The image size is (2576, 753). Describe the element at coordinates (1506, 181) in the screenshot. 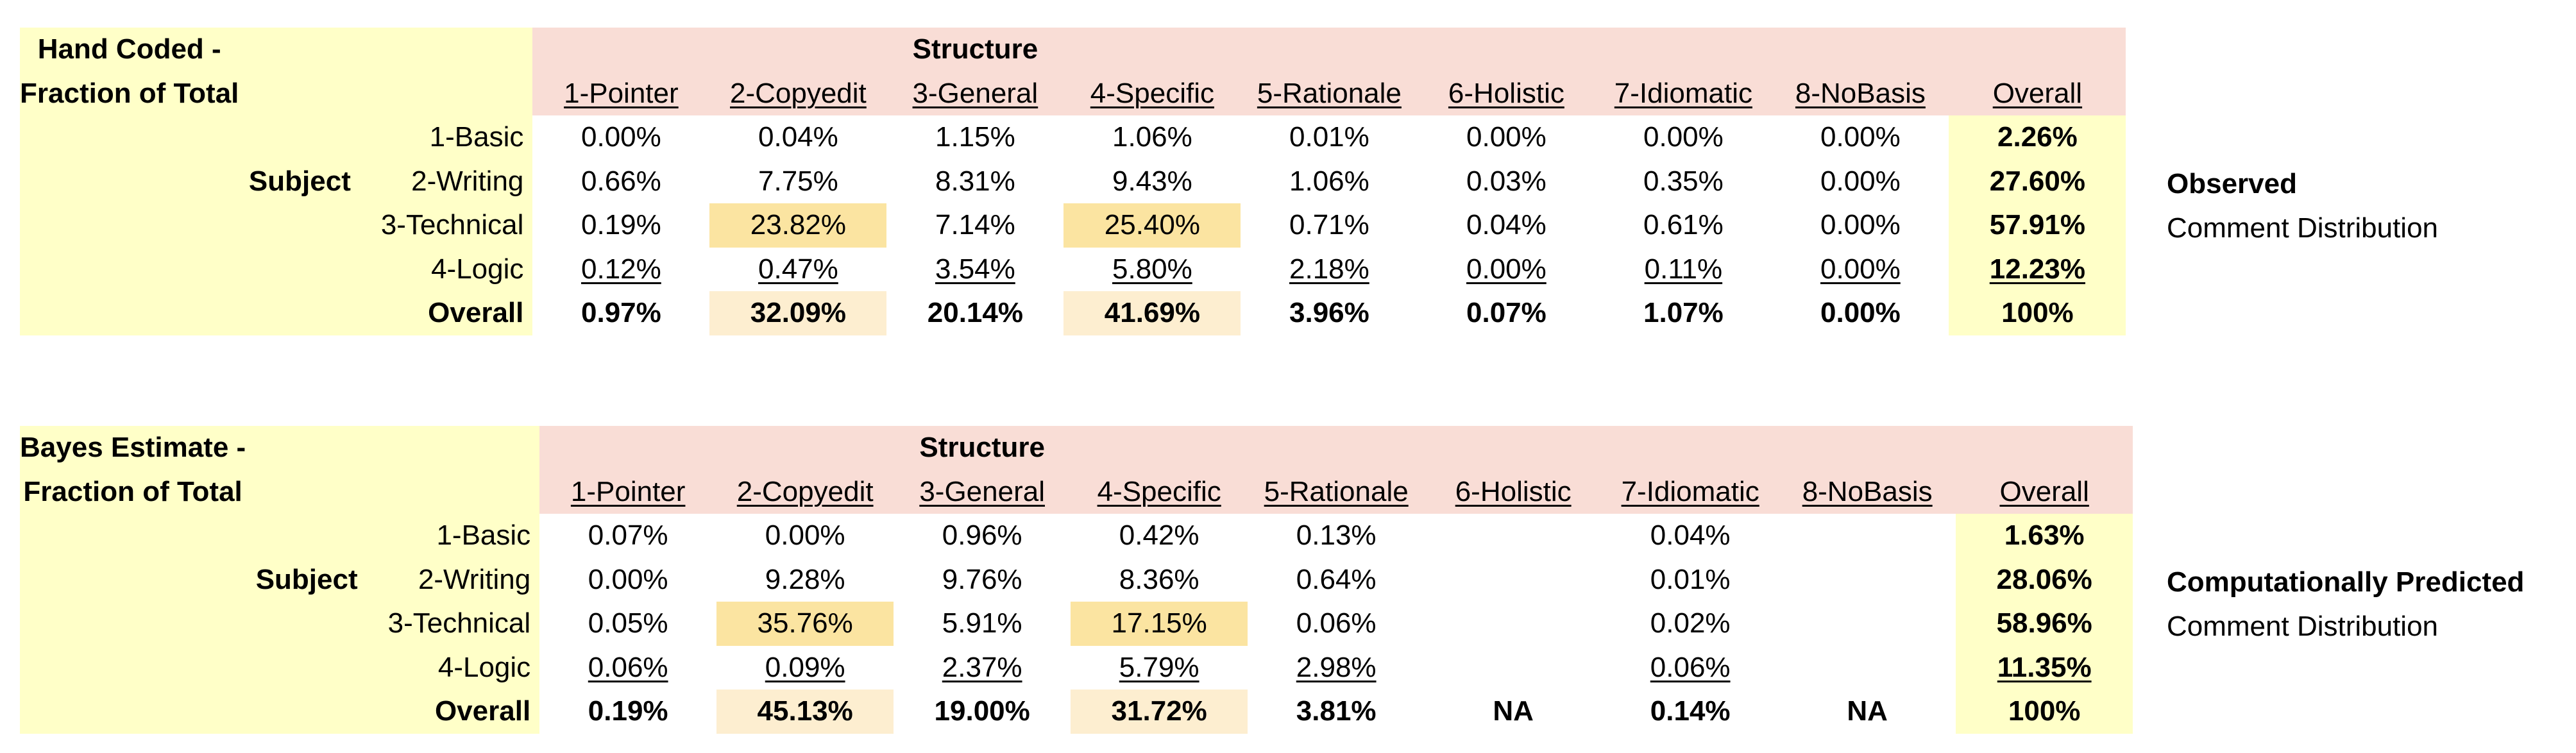

I see `data-cell: 0.03%` at that location.